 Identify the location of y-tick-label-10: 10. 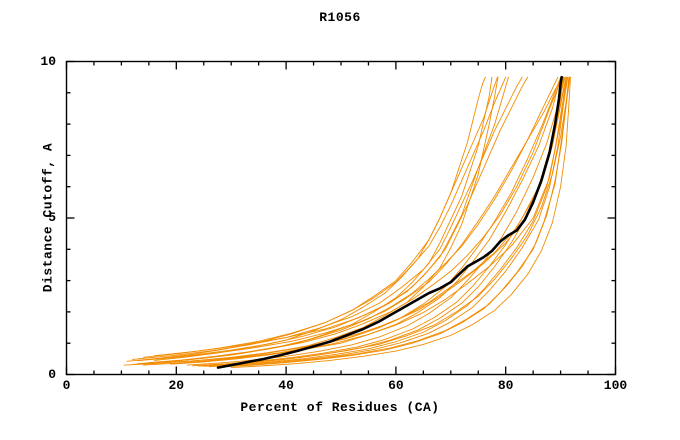
(48, 61).